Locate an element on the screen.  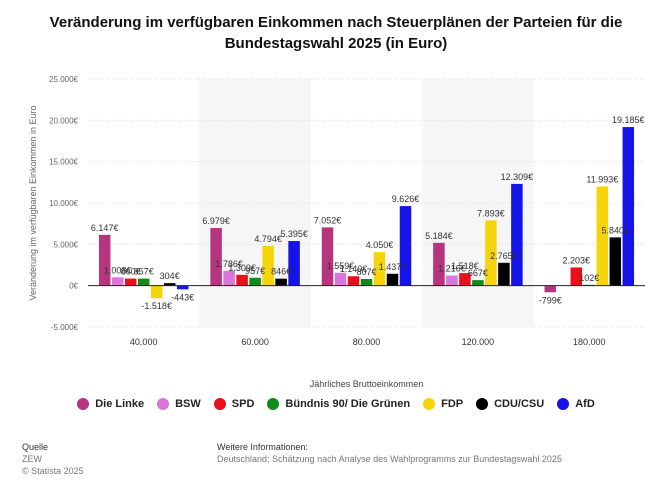
data-label: -1.518€ is located at coordinates (156, 306).